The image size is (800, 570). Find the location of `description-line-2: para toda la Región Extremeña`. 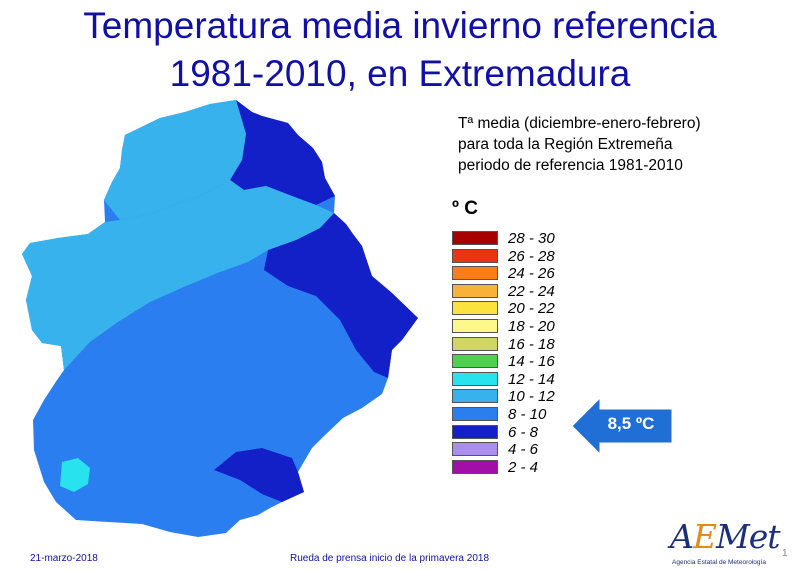

description-line-2: para toda la Región Extremeña is located at coordinates (565, 144).